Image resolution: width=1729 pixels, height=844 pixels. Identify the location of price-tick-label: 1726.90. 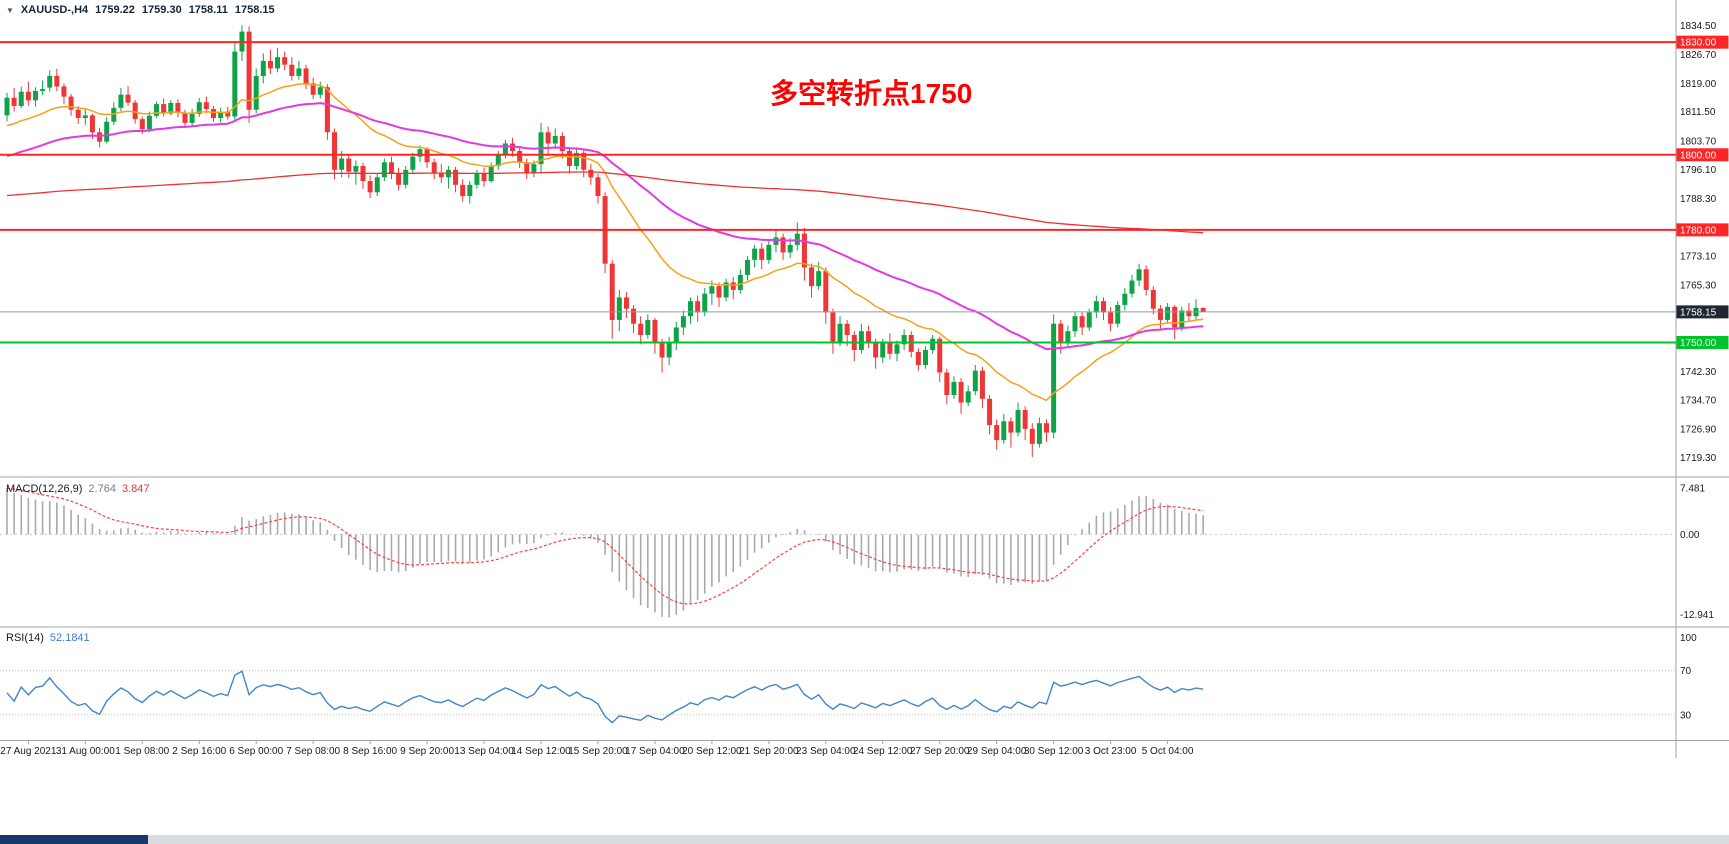
(1698, 430).